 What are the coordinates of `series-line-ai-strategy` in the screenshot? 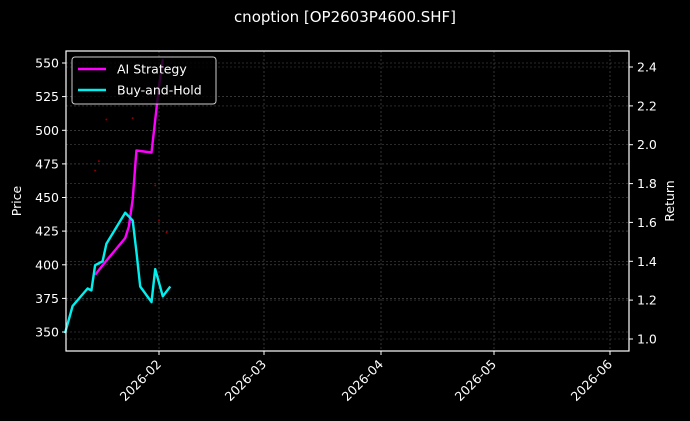 It's located at (129, 167).